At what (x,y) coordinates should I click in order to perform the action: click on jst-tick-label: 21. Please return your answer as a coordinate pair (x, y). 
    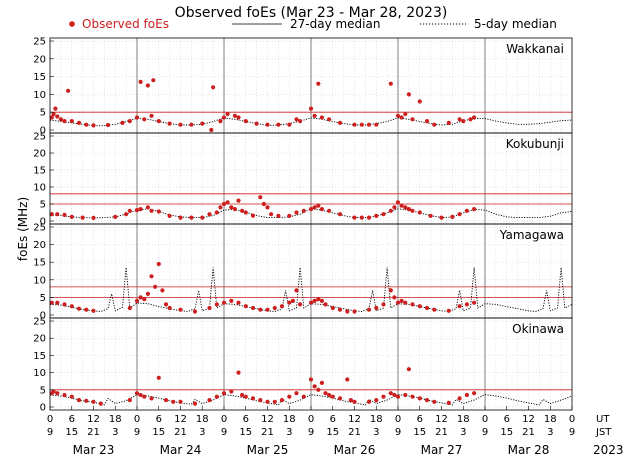
    Looking at the image, I should click on (180, 432).